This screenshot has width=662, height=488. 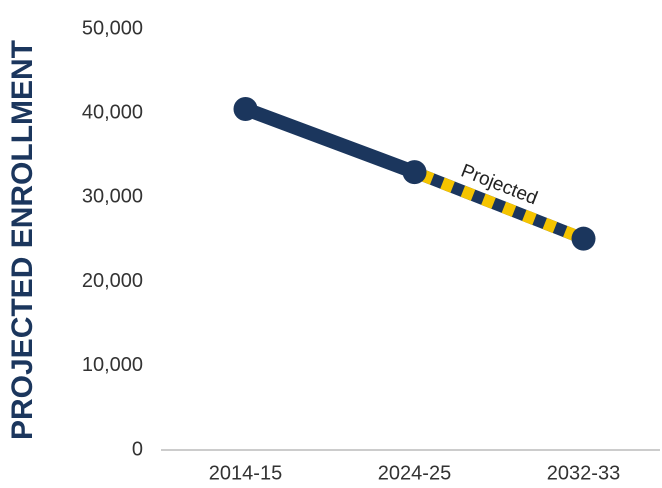 I want to click on y-tick-label: 50,000, so click(x=112, y=28).